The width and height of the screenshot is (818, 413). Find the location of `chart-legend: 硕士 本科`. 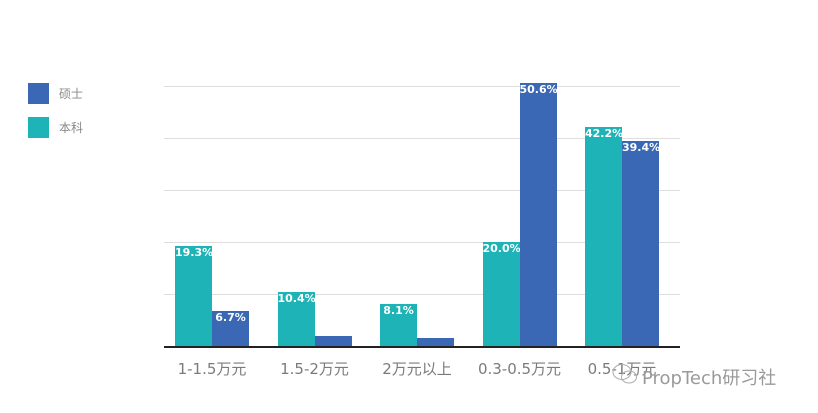

chart-legend: 硕士 本科 is located at coordinates (55, 116).